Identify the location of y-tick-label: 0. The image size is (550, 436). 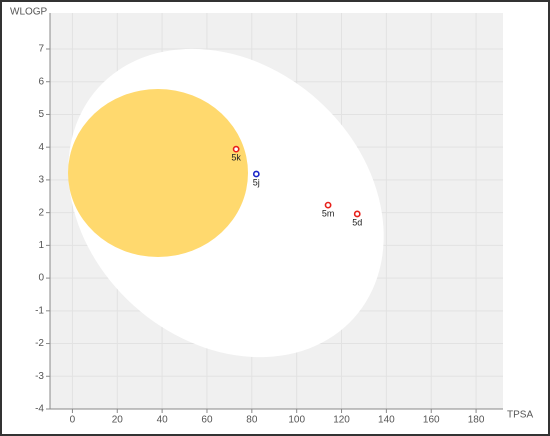
(41, 278).